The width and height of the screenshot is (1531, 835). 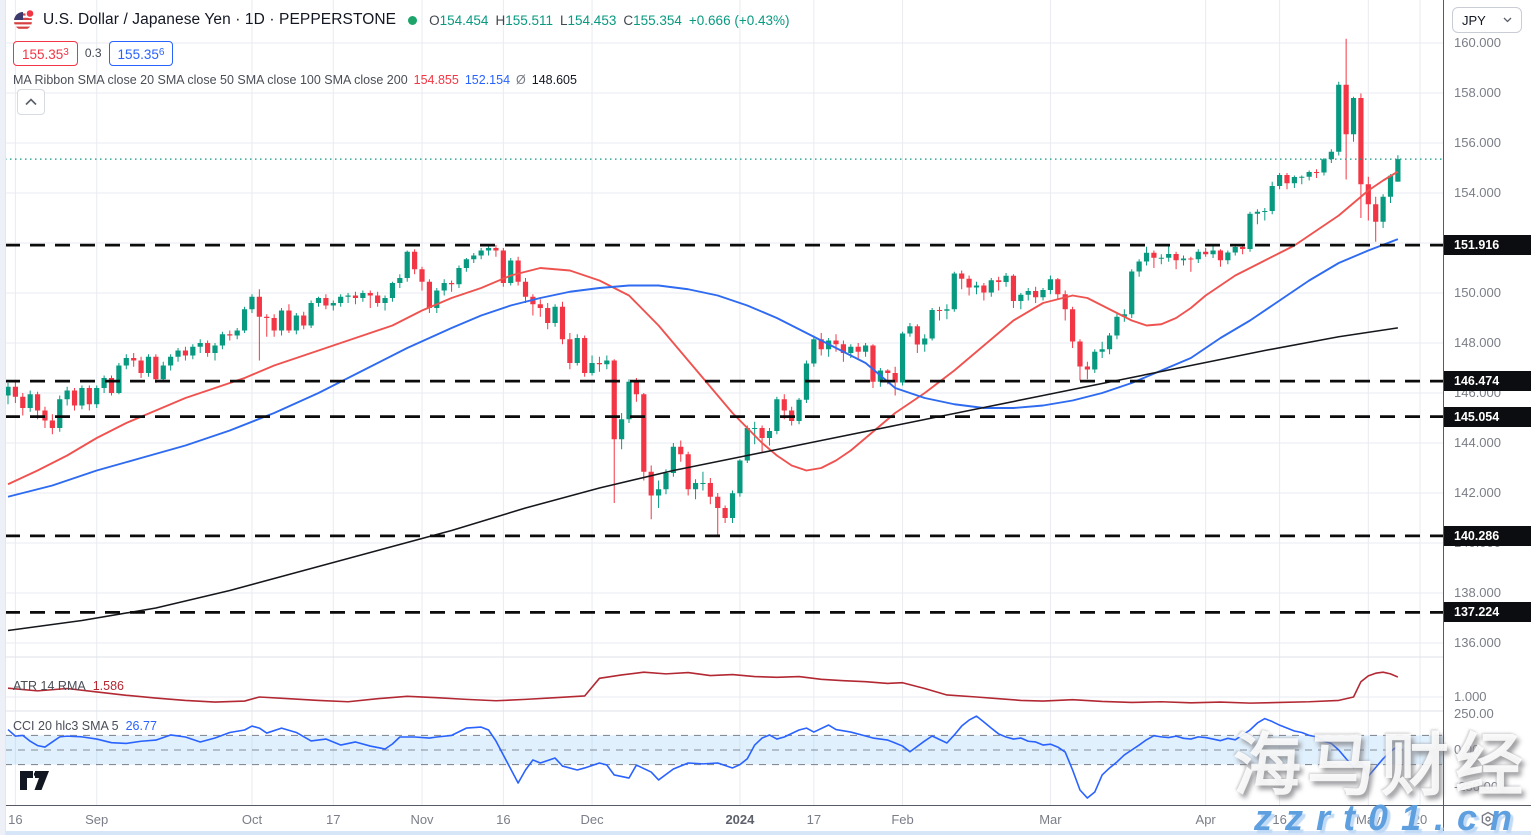 What do you see at coordinates (1467, 749) in the screenshot?
I see `cci-tick-label: 0.00` at bounding box center [1467, 749].